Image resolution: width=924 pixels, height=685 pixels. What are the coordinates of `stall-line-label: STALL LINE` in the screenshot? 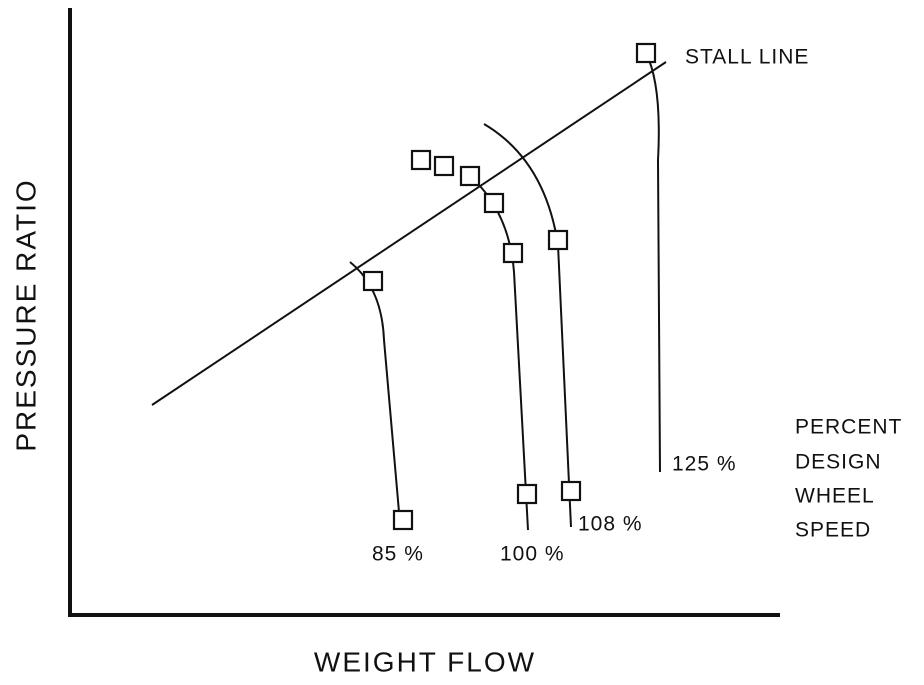 It's located at (747, 57).